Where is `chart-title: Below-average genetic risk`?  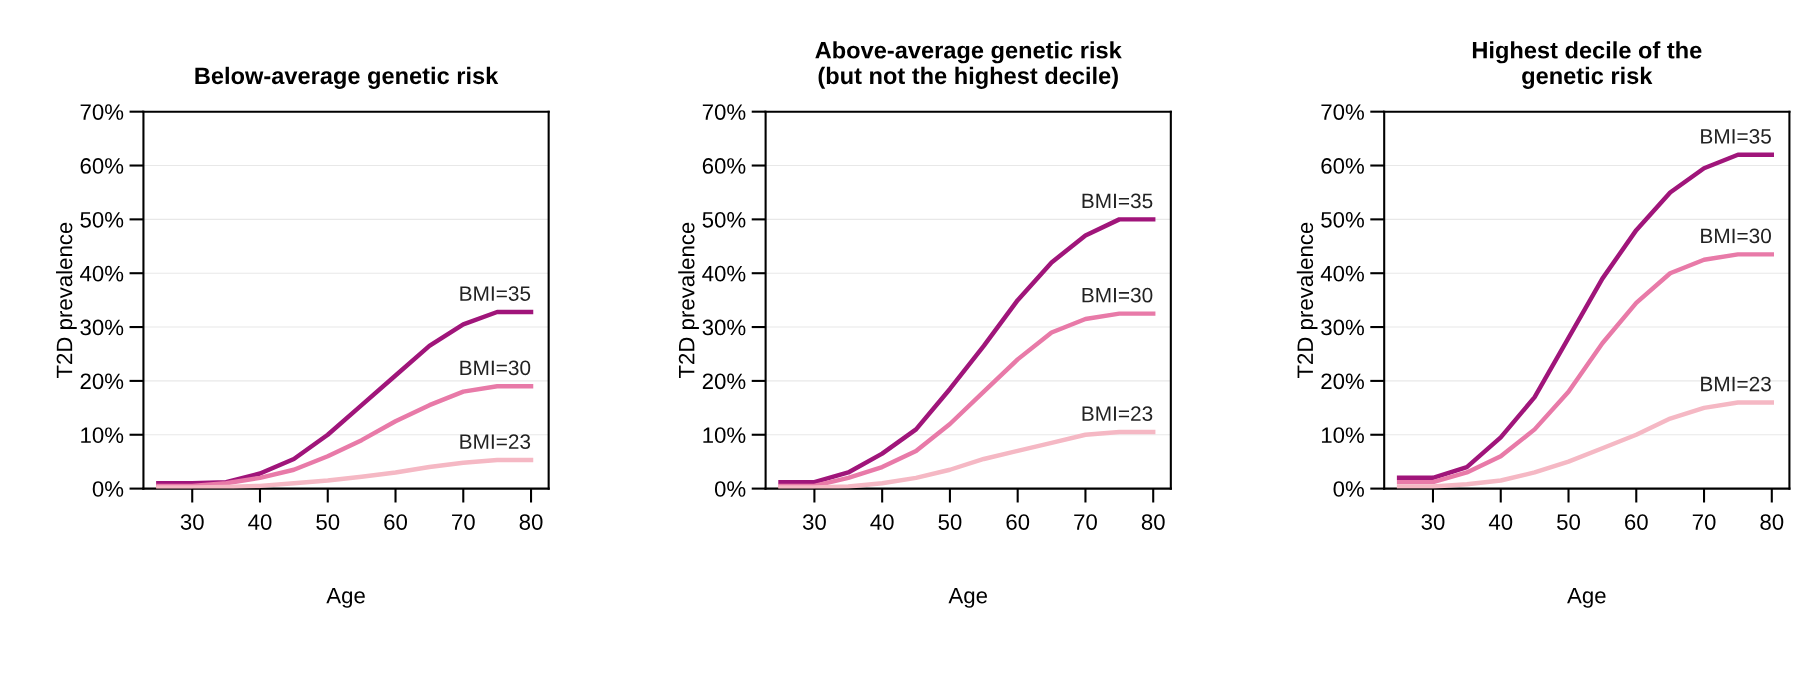 chart-title: Below-average genetic risk is located at coordinates (347, 77).